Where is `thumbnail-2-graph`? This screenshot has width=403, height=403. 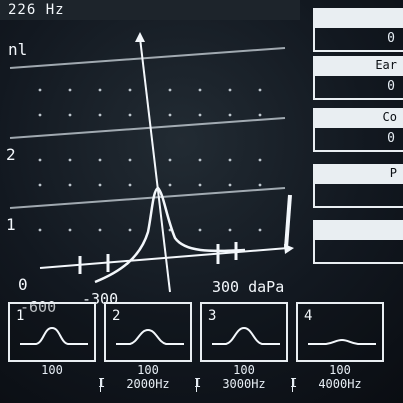 thumbnail-2-graph is located at coordinates (150, 336).